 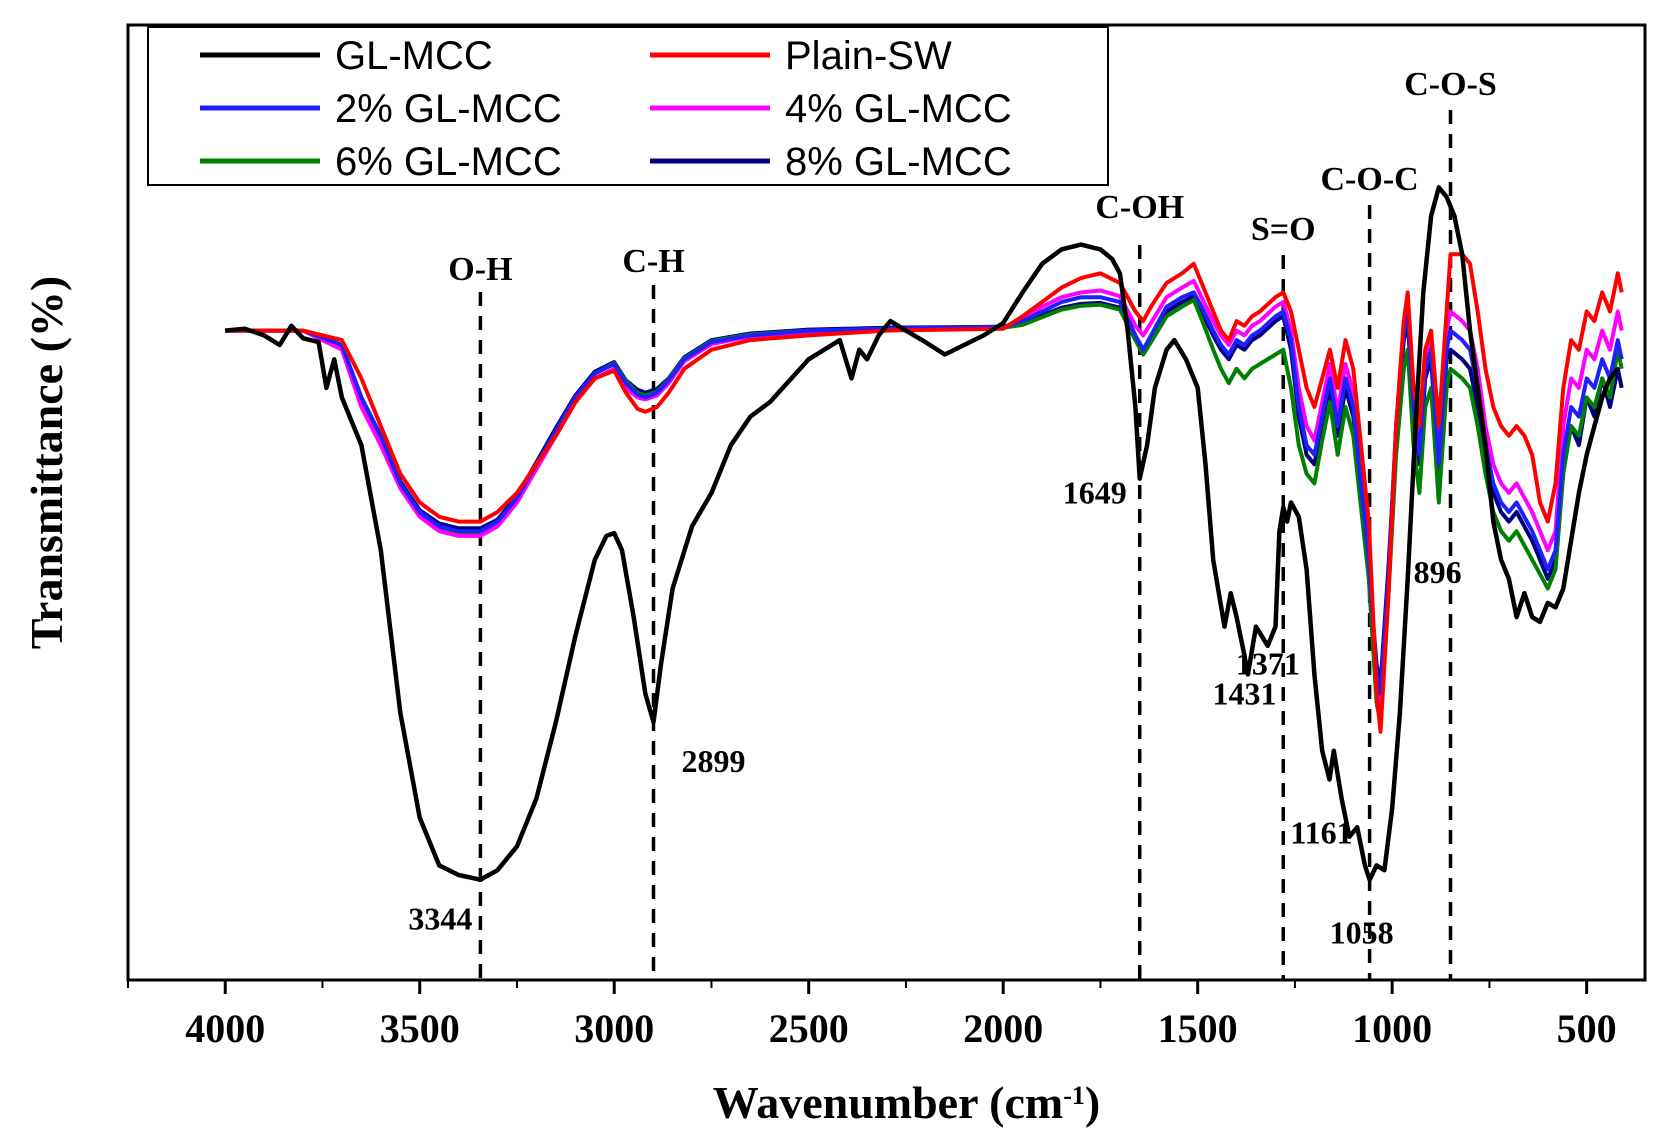 What do you see at coordinates (1198, 1028) in the screenshot?
I see `x-tick-label: 1500` at bounding box center [1198, 1028].